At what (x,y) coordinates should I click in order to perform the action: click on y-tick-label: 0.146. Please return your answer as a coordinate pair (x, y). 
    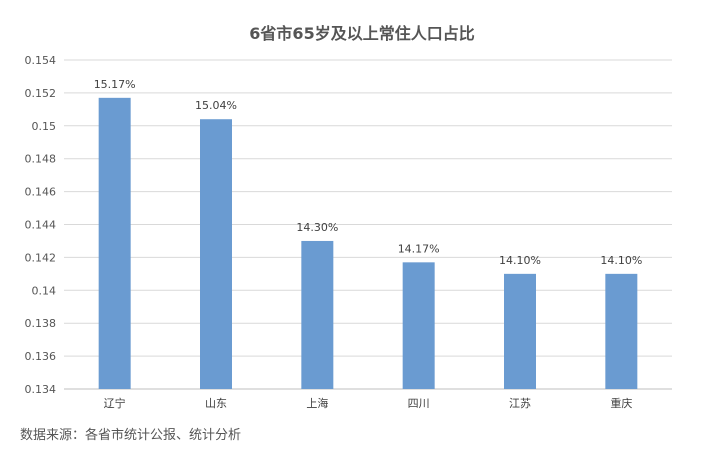
    Looking at the image, I should click on (41, 192).